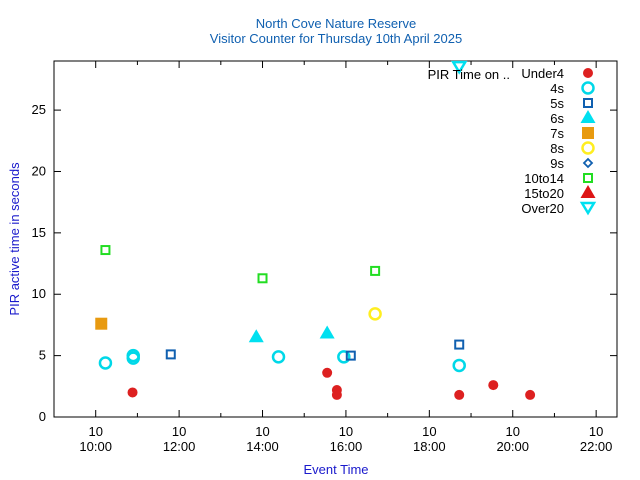  What do you see at coordinates (557, 163) in the screenshot?
I see `legend-label: 9s` at bounding box center [557, 163].